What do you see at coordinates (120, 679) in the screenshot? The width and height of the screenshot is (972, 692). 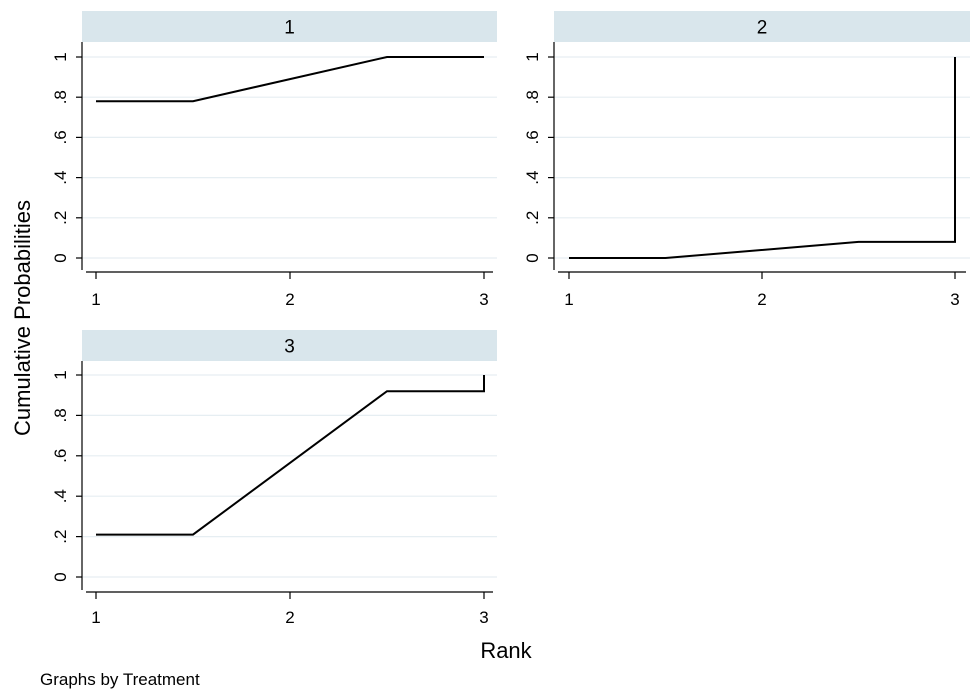 I see `graphs-by-note: Graphs by Treatment` at bounding box center [120, 679].